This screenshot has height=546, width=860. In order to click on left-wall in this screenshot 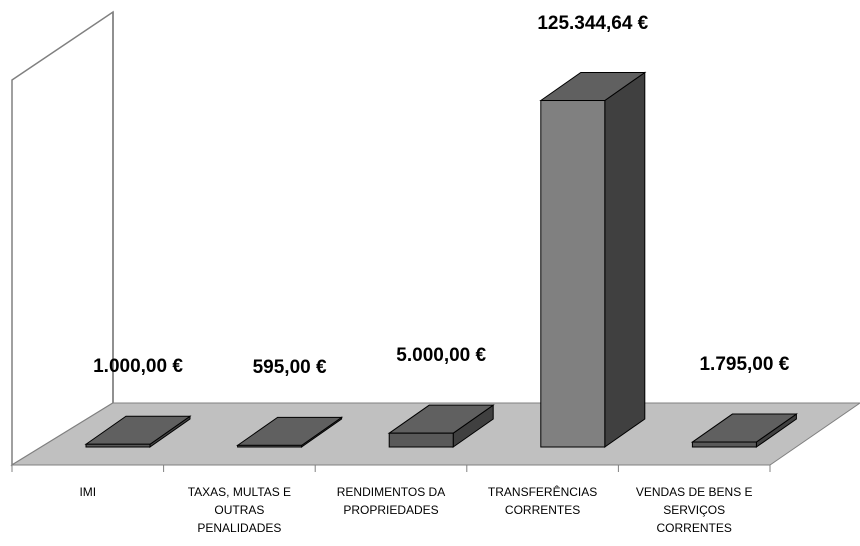, I will do `click(62, 238)`.